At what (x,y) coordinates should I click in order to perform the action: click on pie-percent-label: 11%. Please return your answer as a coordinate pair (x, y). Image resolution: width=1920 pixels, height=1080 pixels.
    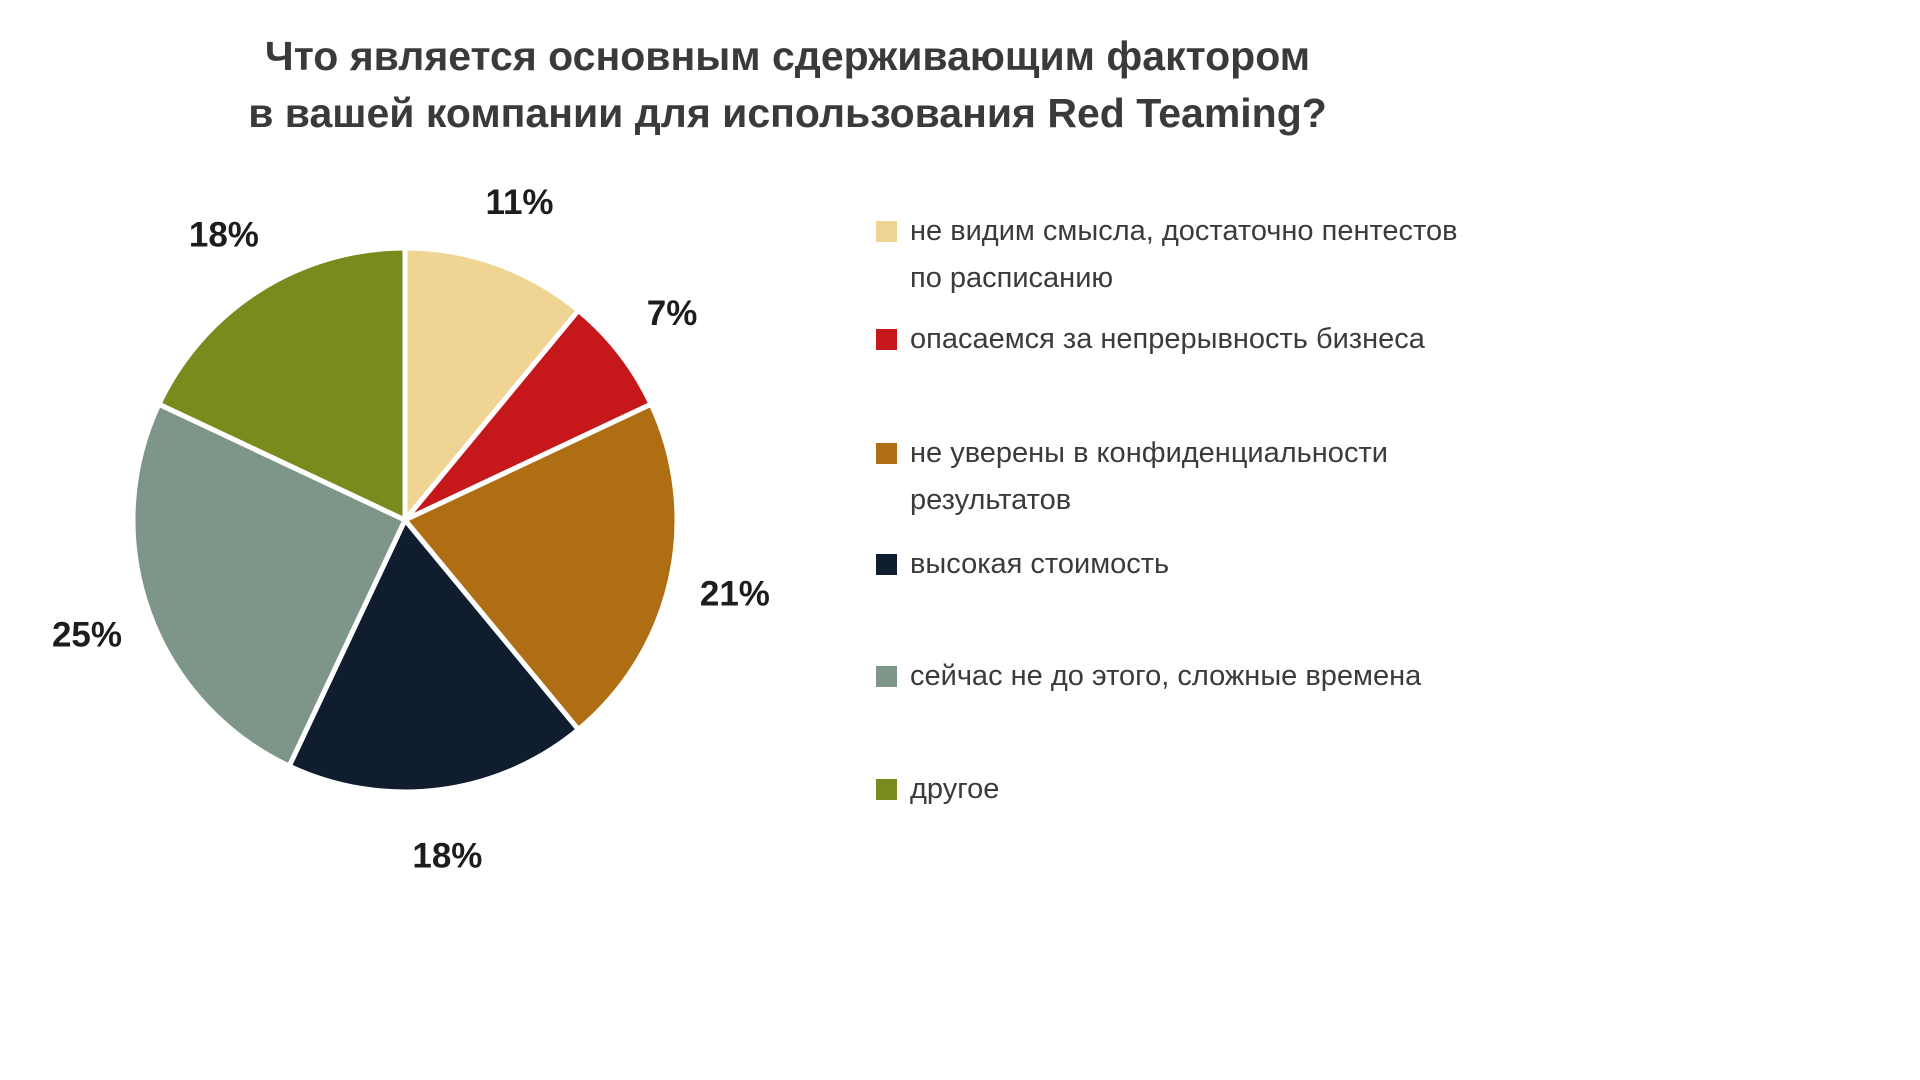
    Looking at the image, I should click on (519, 202).